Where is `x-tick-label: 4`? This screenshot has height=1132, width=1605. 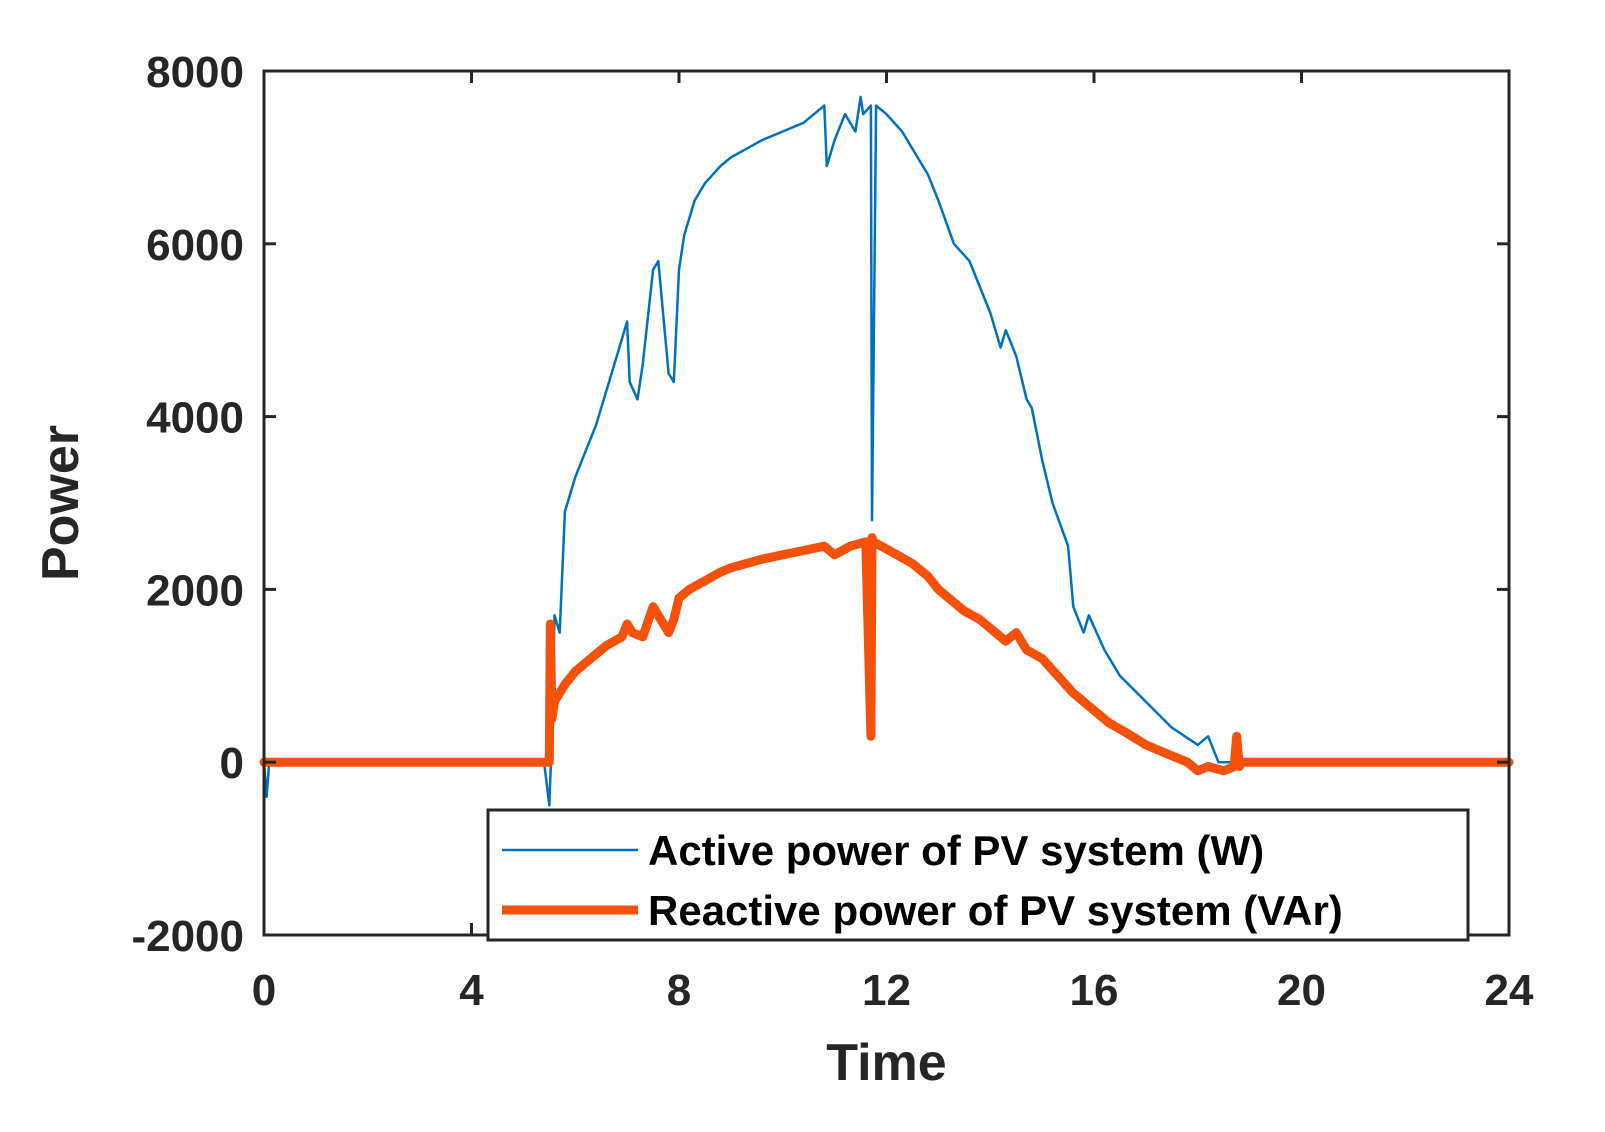 x-tick-label: 4 is located at coordinates (471, 990).